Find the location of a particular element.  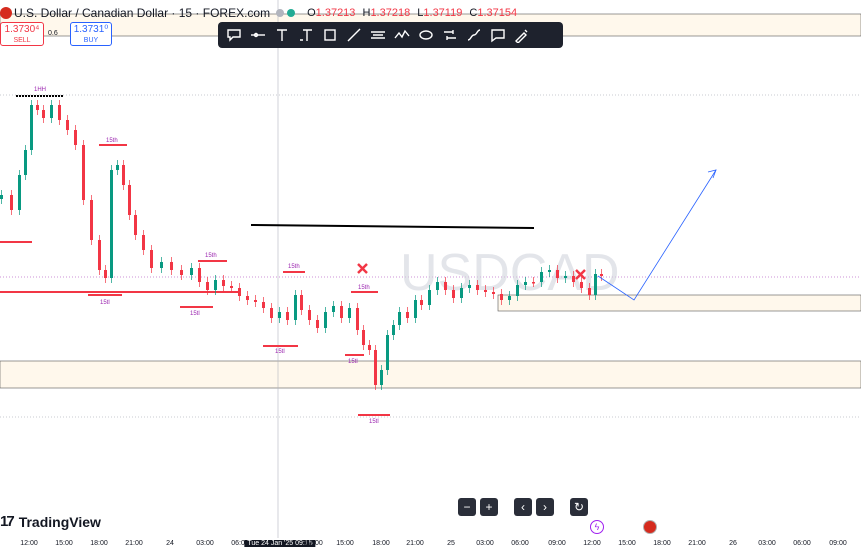

rectangle-icon is located at coordinates (330, 35).